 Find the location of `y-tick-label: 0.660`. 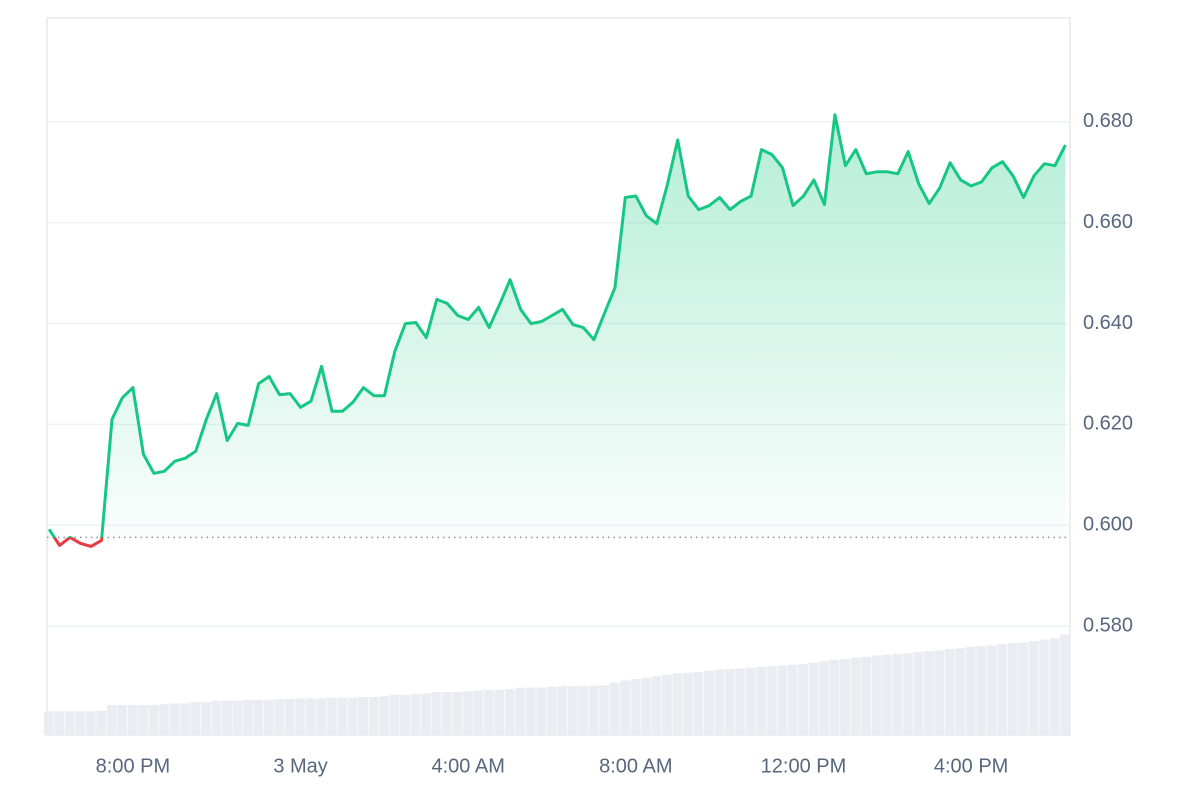

y-tick-label: 0.660 is located at coordinates (1108, 222).